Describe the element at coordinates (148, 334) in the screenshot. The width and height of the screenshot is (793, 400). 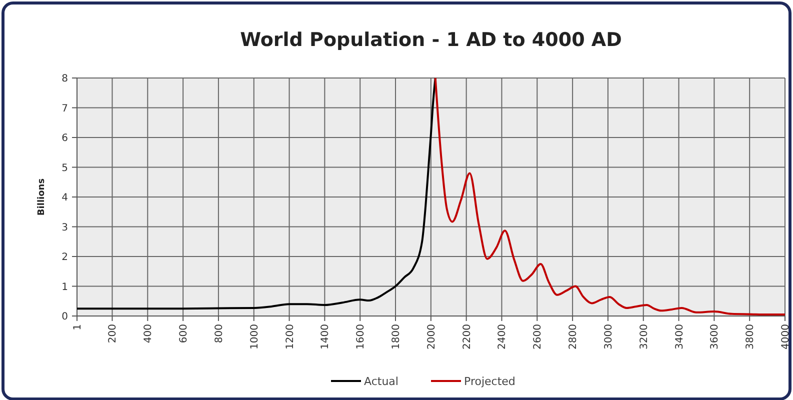
I see `x-tick-label: 400` at that location.